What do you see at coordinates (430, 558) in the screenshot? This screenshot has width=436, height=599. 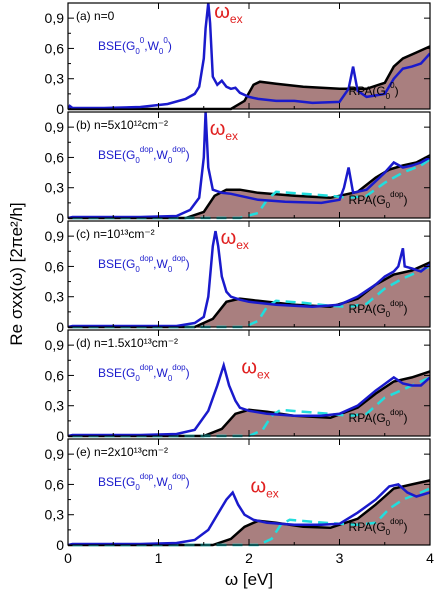 I see `x-tick-label-4: 4` at bounding box center [430, 558].